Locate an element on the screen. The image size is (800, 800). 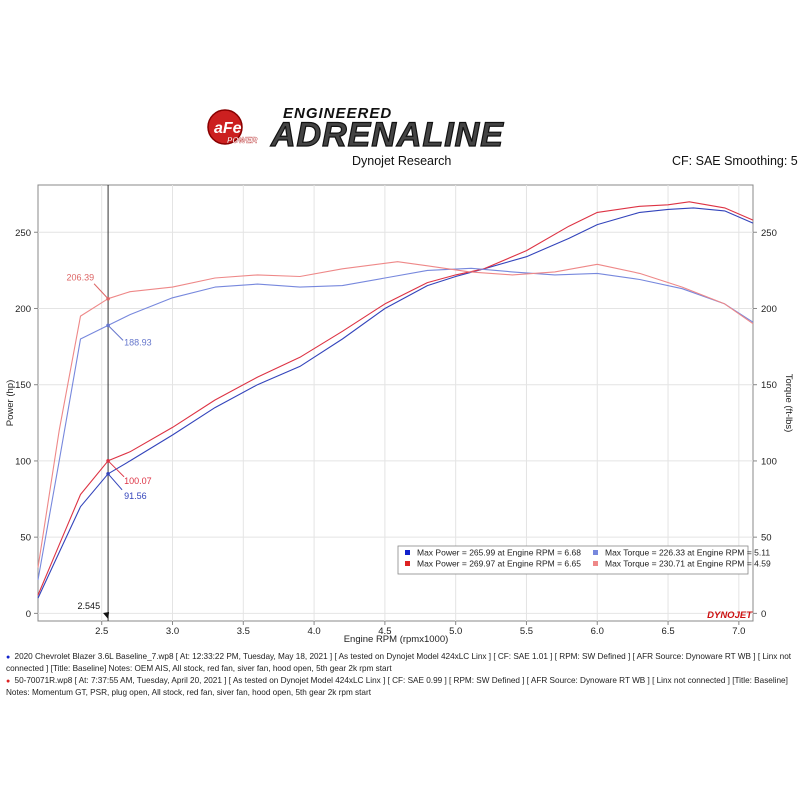
y-tick-label-right: 250 is located at coordinates (769, 233).